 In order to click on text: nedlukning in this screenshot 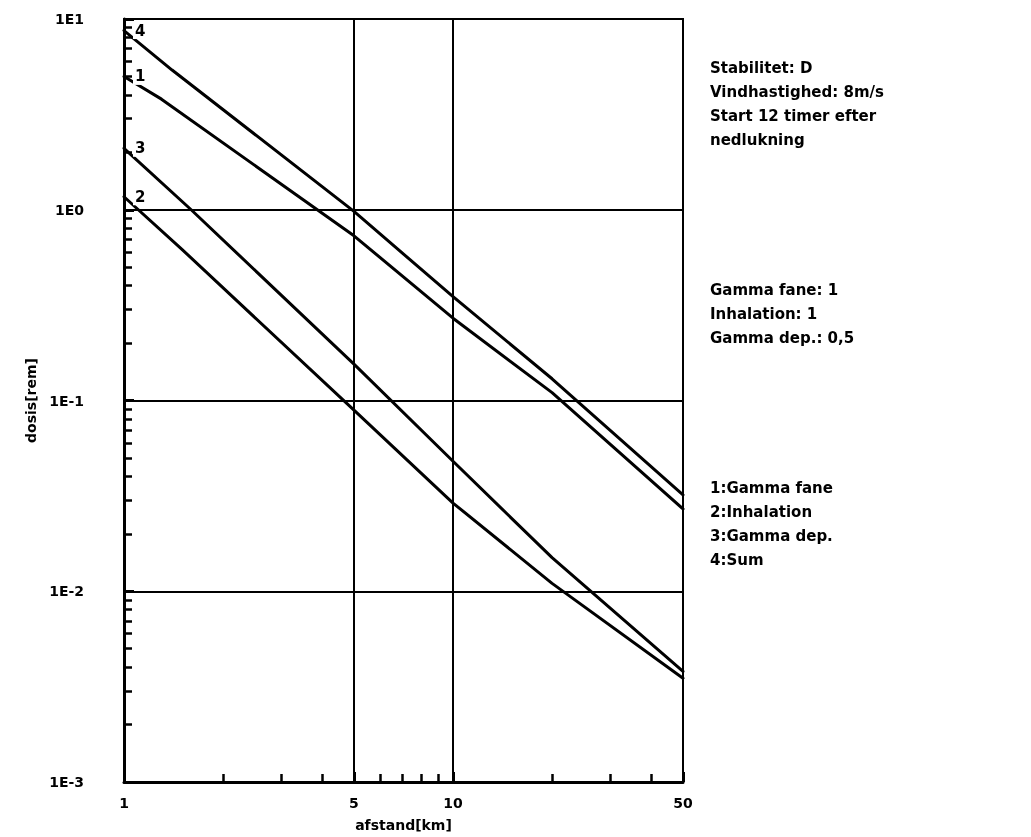, I will do `click(757, 139)`.